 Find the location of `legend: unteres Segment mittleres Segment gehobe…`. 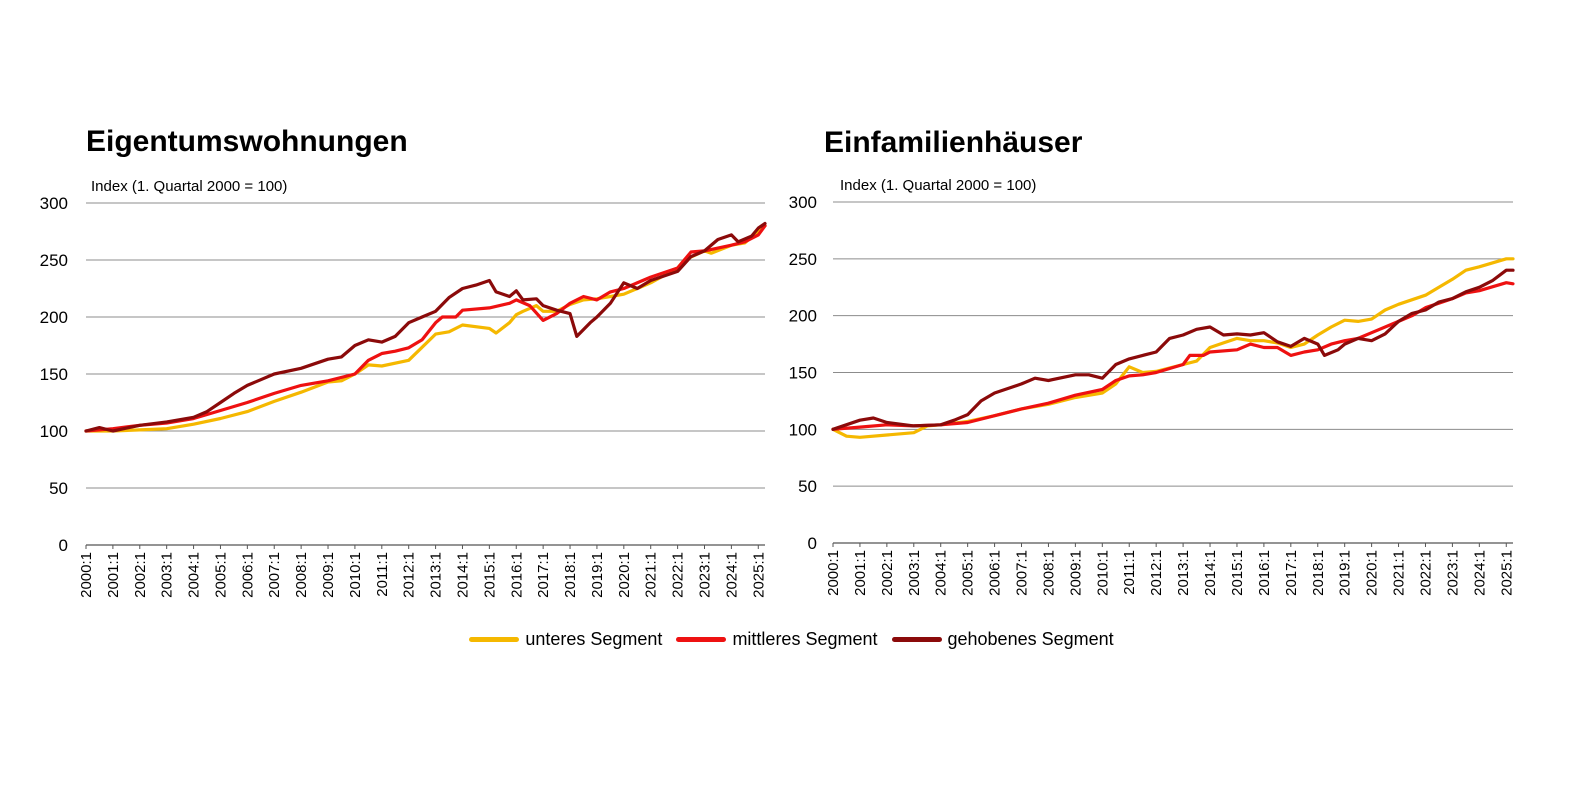

legend: unteres Segment mittleres Segment gehobe… is located at coordinates (791, 639).